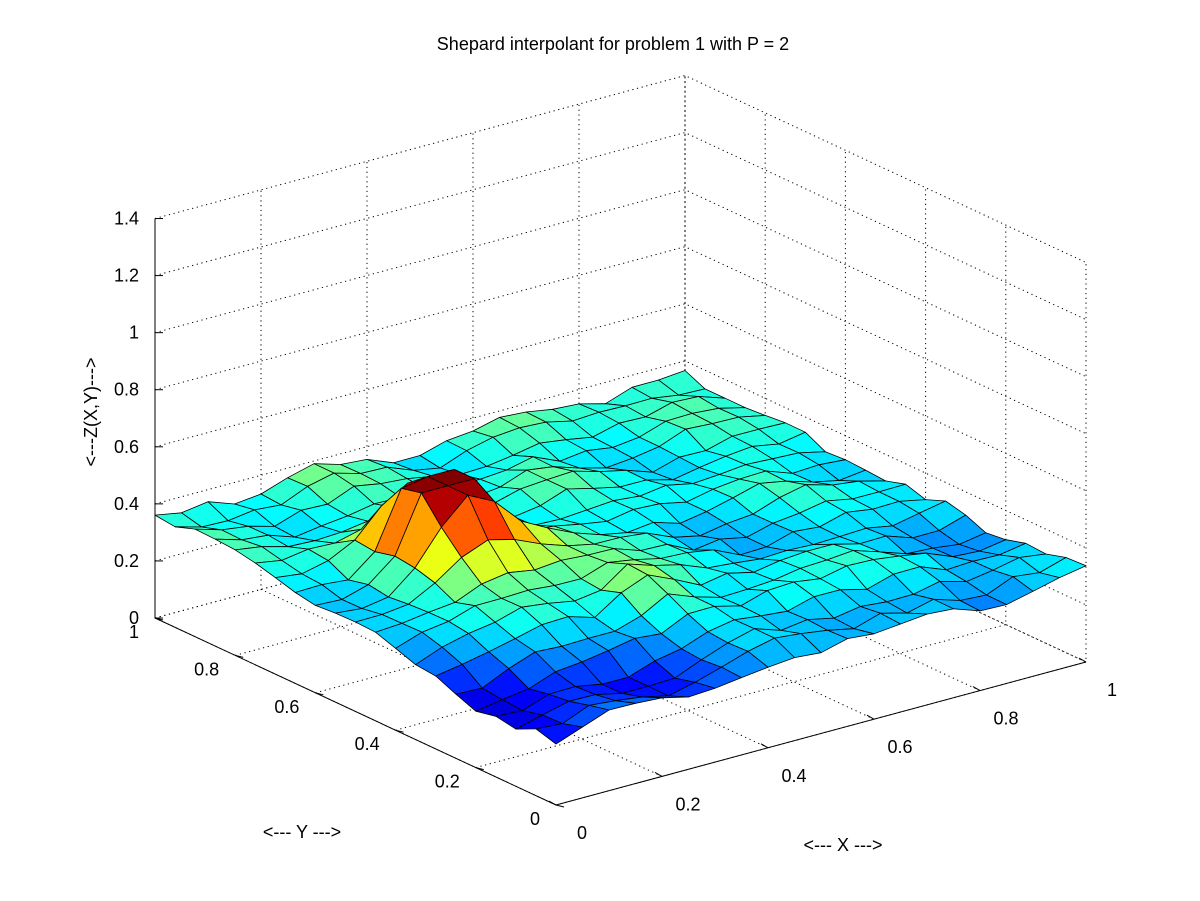 This screenshot has width=1200, height=901. Describe the element at coordinates (134, 632) in the screenshot. I see `y-tick-label-5: 1` at that location.